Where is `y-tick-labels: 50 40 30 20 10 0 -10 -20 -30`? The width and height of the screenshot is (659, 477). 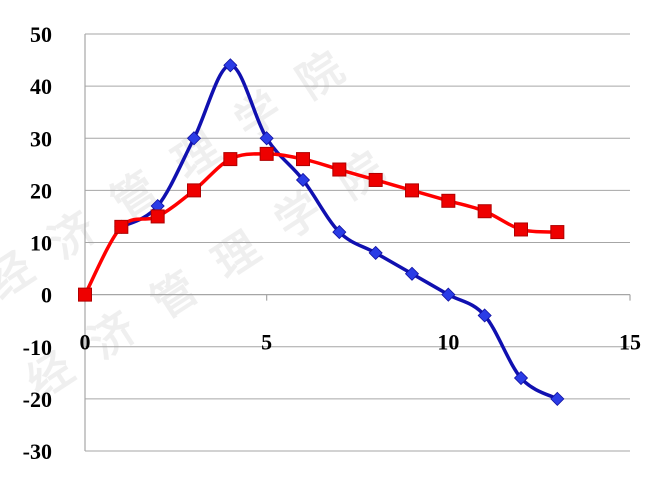
y-tick-labels: 50 40 30 20 10 0 -10 -20 -30 is located at coordinates (37, 243).